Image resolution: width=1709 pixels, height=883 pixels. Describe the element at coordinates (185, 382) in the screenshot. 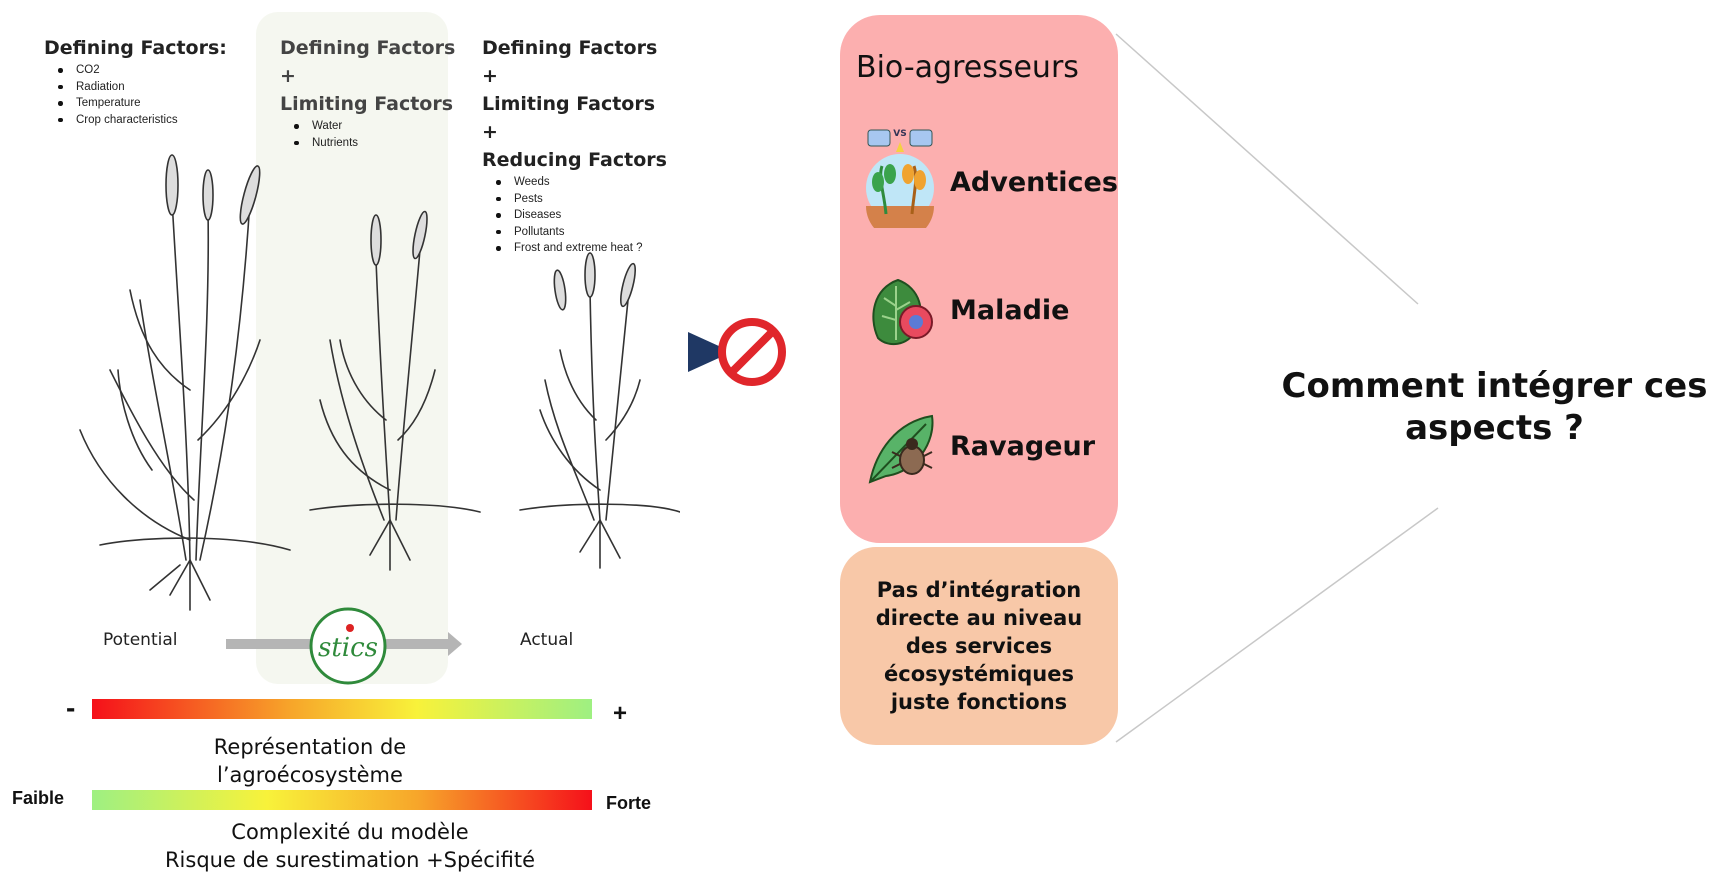

I see `wheat-plant-potential` at that location.